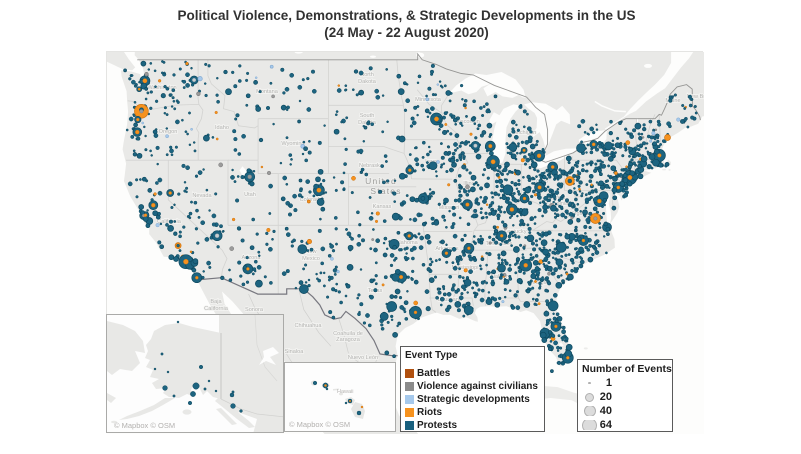 This screenshot has width=801, height=454. Describe the element at coordinates (367, 82) in the screenshot. I see `svg-text: Dakota` at that location.